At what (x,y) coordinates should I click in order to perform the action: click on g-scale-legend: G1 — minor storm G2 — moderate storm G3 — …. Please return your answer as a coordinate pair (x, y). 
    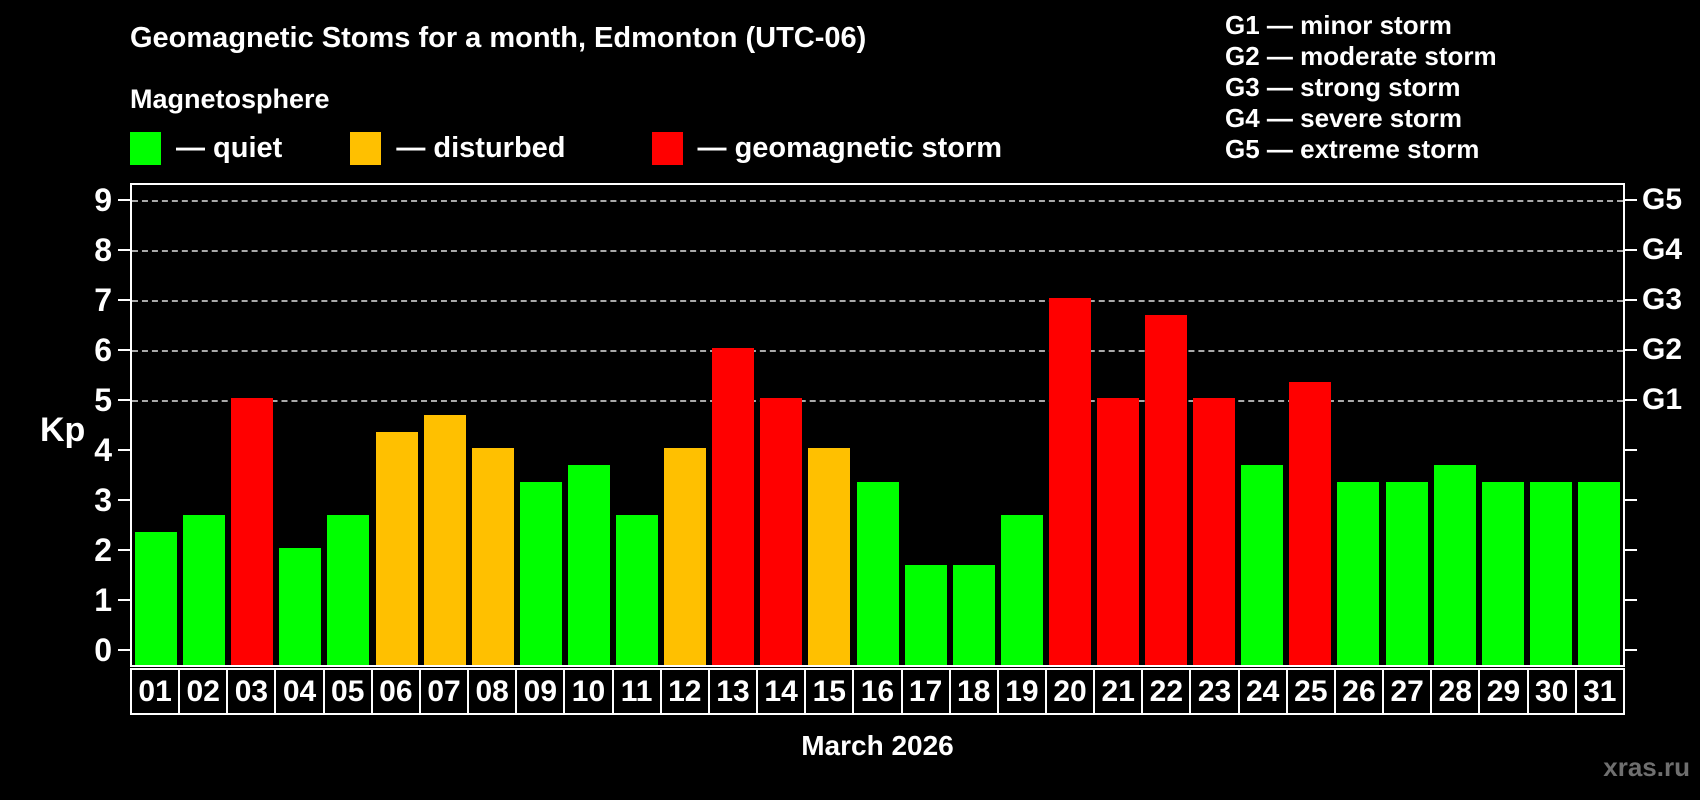
    Looking at the image, I should click on (1361, 87).